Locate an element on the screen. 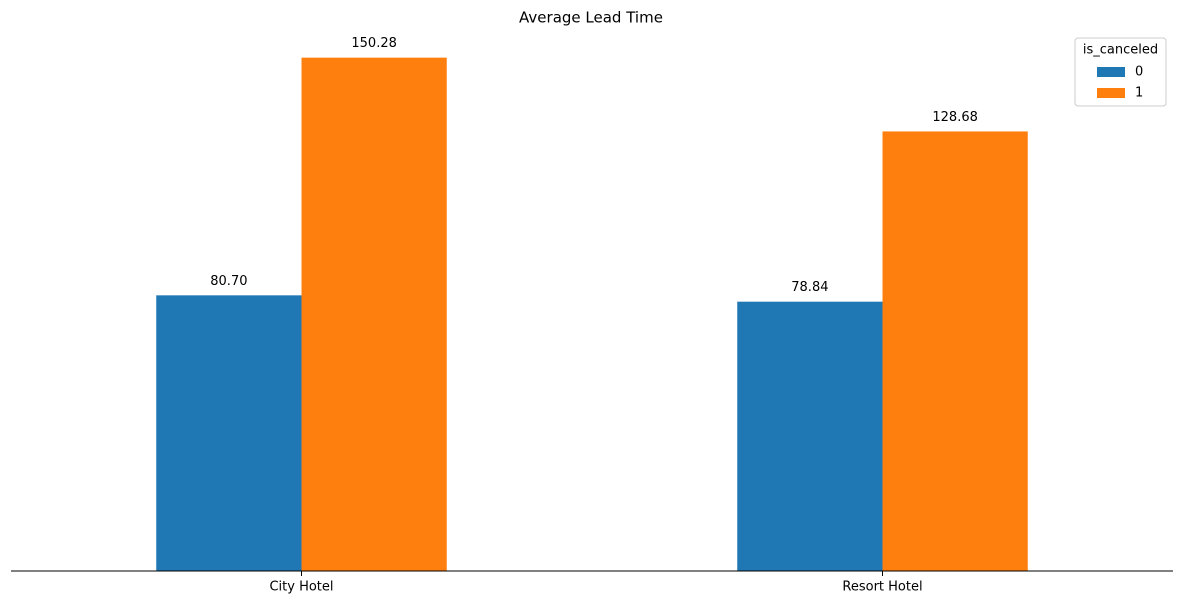 This screenshot has width=1182, height=605. legend-label: 0 is located at coordinates (1139, 72).